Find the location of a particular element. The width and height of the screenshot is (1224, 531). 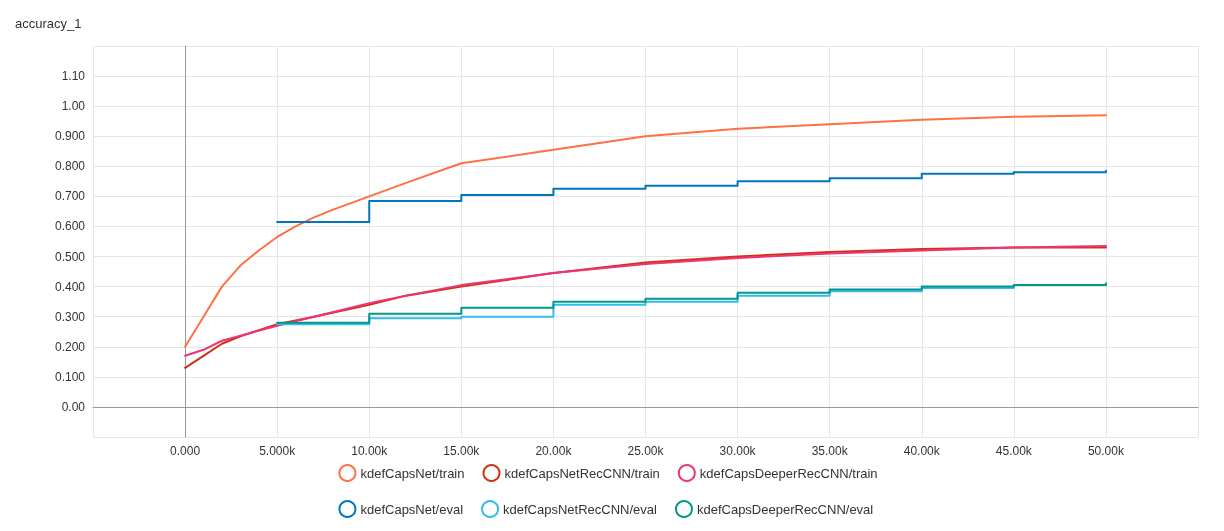

x-tick-label: 20.00k is located at coordinates (554, 451).